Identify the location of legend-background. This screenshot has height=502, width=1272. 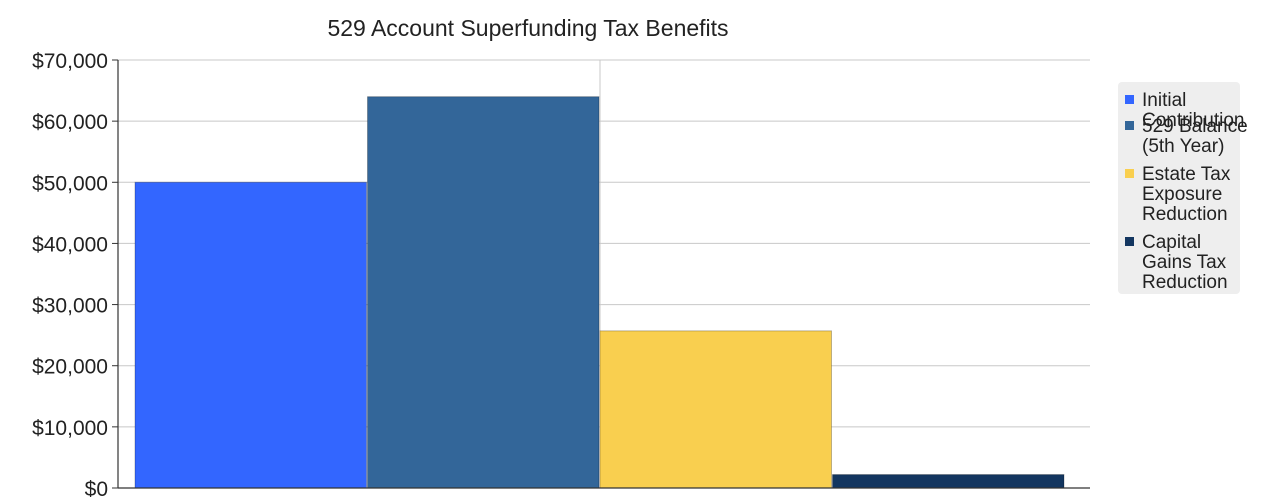
(1179, 188).